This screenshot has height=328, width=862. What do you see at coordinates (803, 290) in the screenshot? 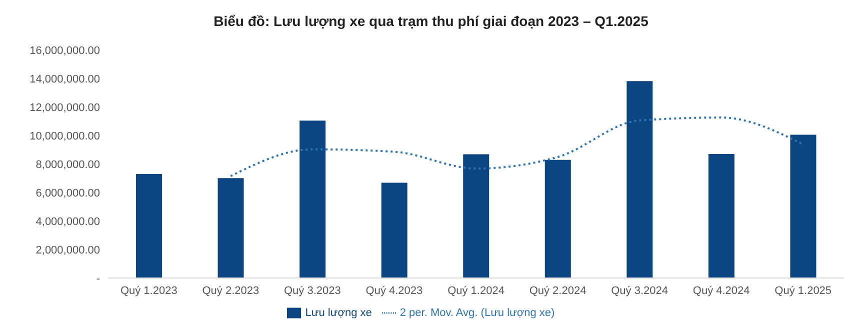
I see `x-tick-label: Quý 1.2025` at bounding box center [803, 290].